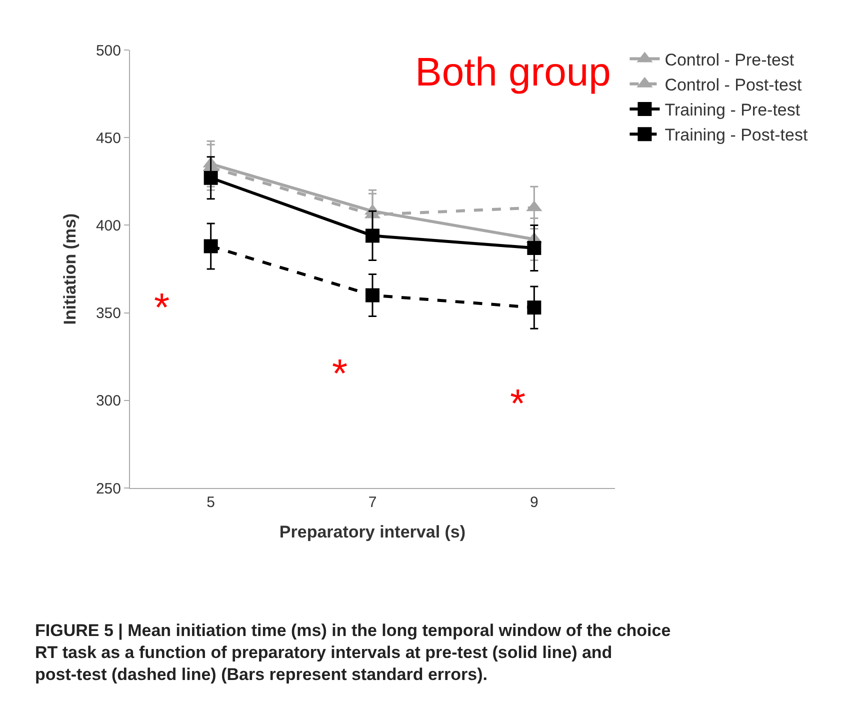  What do you see at coordinates (732, 110) in the screenshot?
I see `legend-label: Training - Pre-test` at bounding box center [732, 110].